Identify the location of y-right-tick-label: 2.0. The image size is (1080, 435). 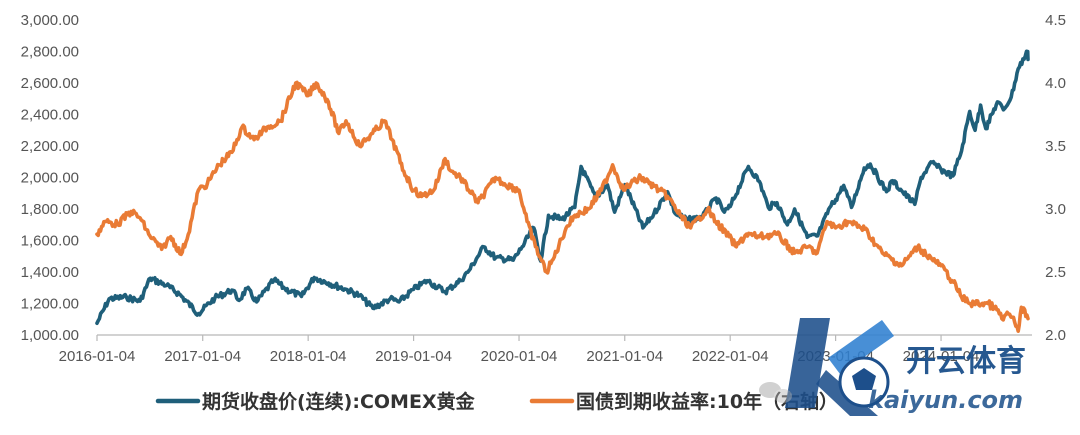
(1055, 335).